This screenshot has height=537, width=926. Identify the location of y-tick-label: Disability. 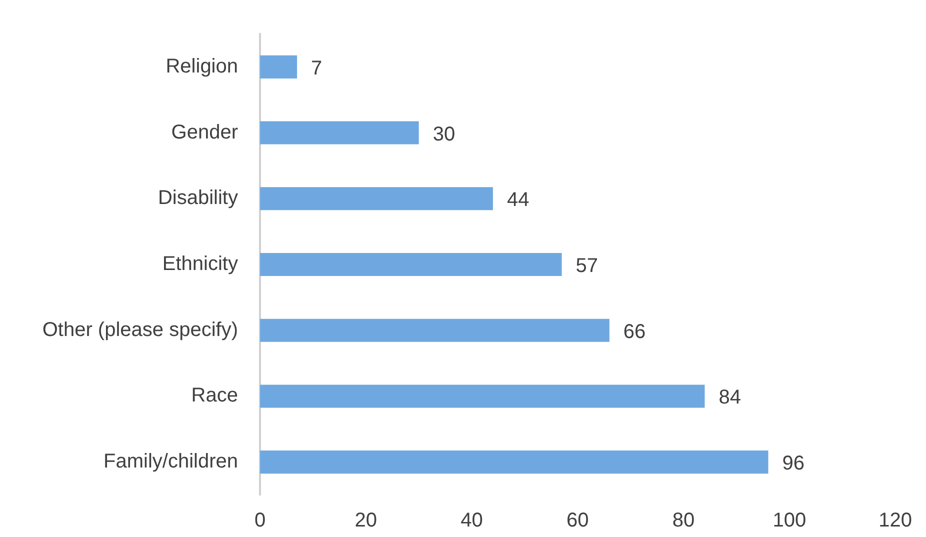
(198, 198).